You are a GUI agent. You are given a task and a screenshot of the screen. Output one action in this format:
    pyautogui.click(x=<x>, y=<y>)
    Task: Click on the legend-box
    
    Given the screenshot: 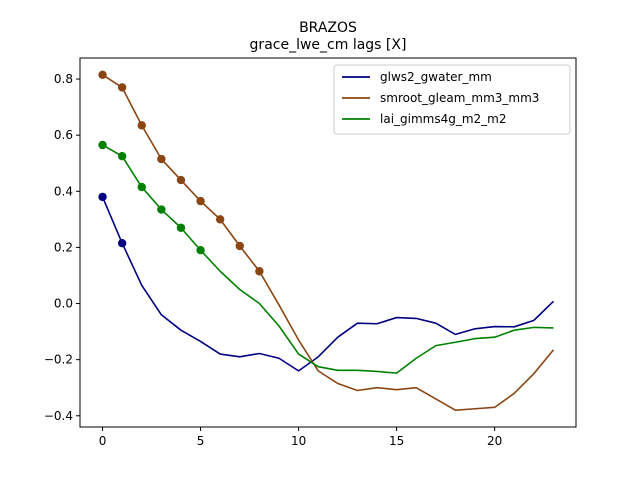 What is the action you would take?
    pyautogui.click(x=452, y=99)
    